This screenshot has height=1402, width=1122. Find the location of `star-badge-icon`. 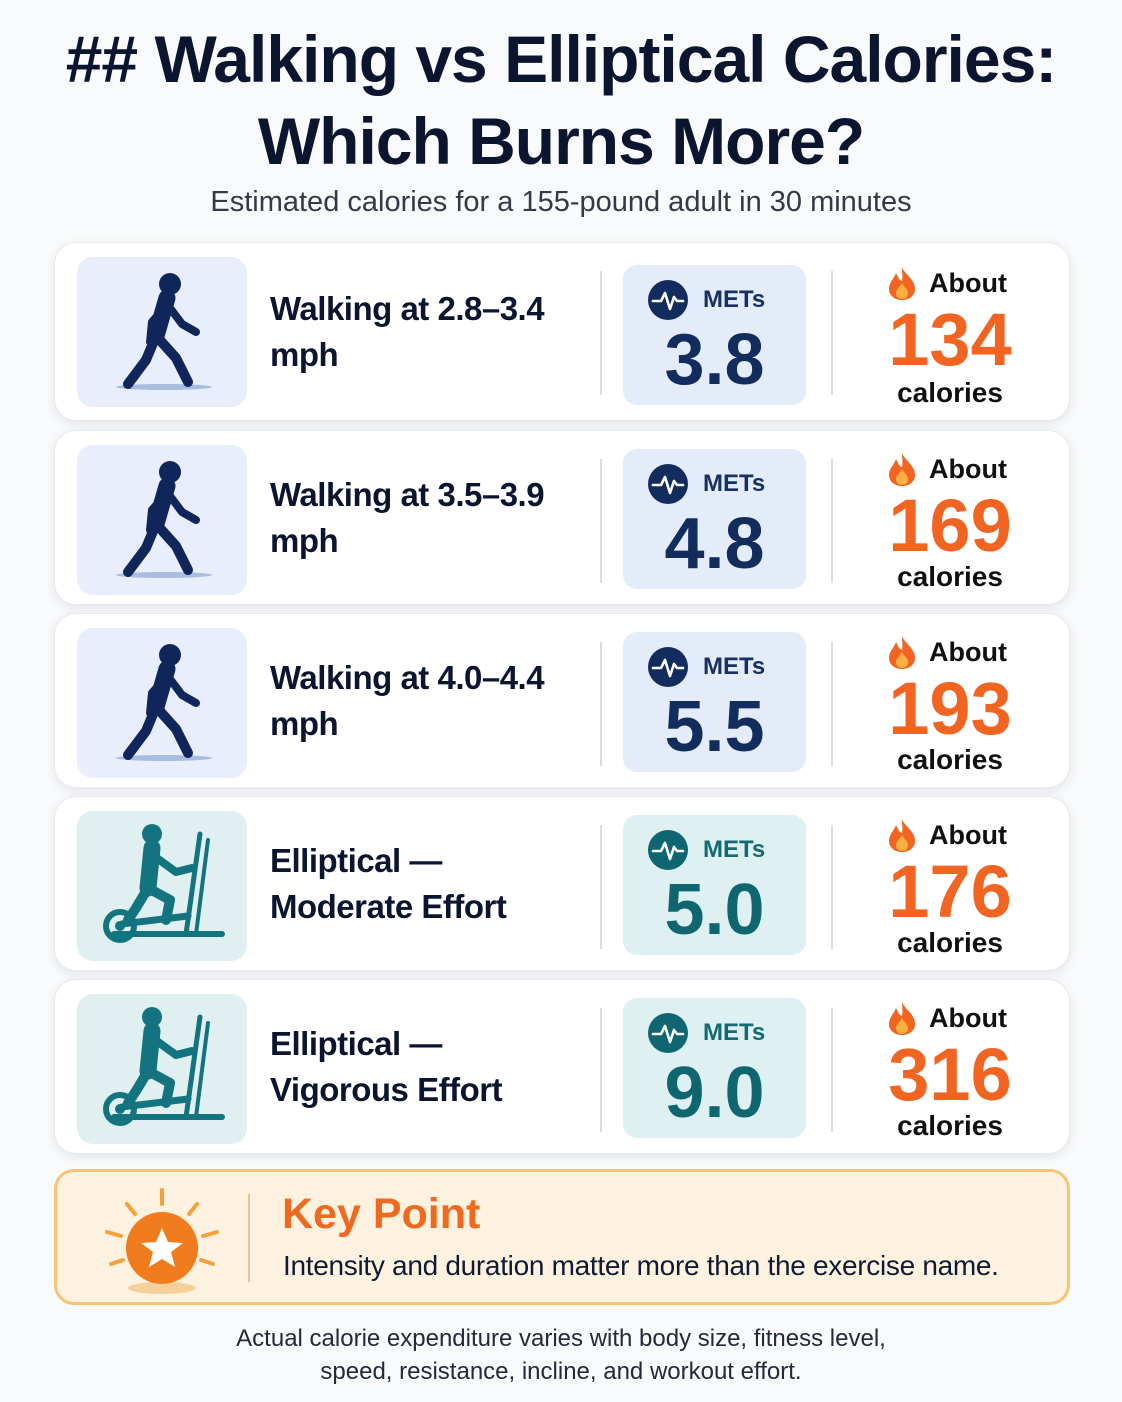

star-badge-icon is located at coordinates (162, 1241).